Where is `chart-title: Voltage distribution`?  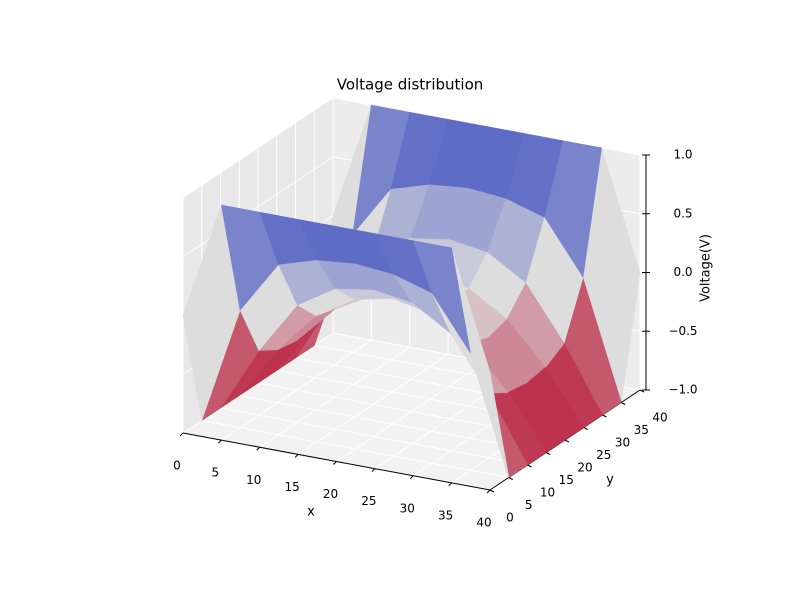 chart-title: Voltage distribution is located at coordinates (410, 85).